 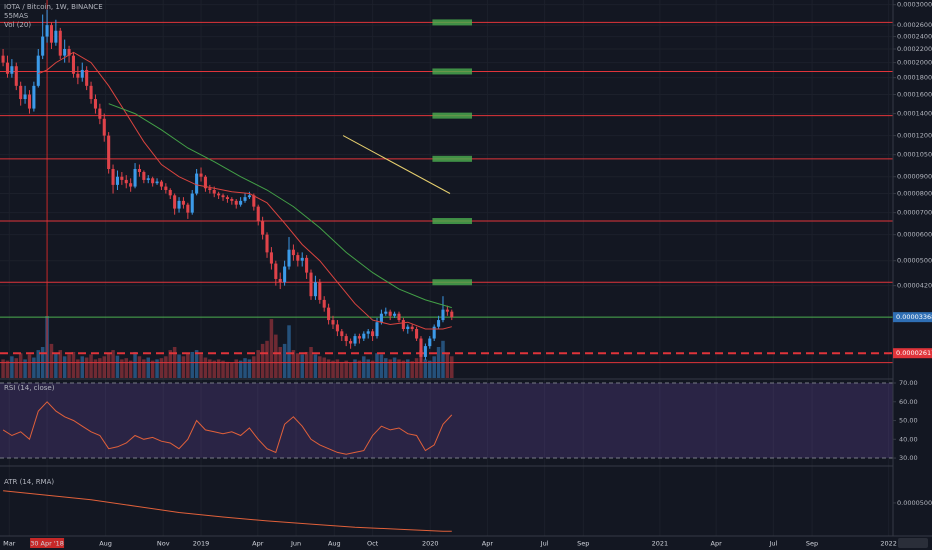 I want to click on x-tick-label: Nov, so click(x=163, y=544).